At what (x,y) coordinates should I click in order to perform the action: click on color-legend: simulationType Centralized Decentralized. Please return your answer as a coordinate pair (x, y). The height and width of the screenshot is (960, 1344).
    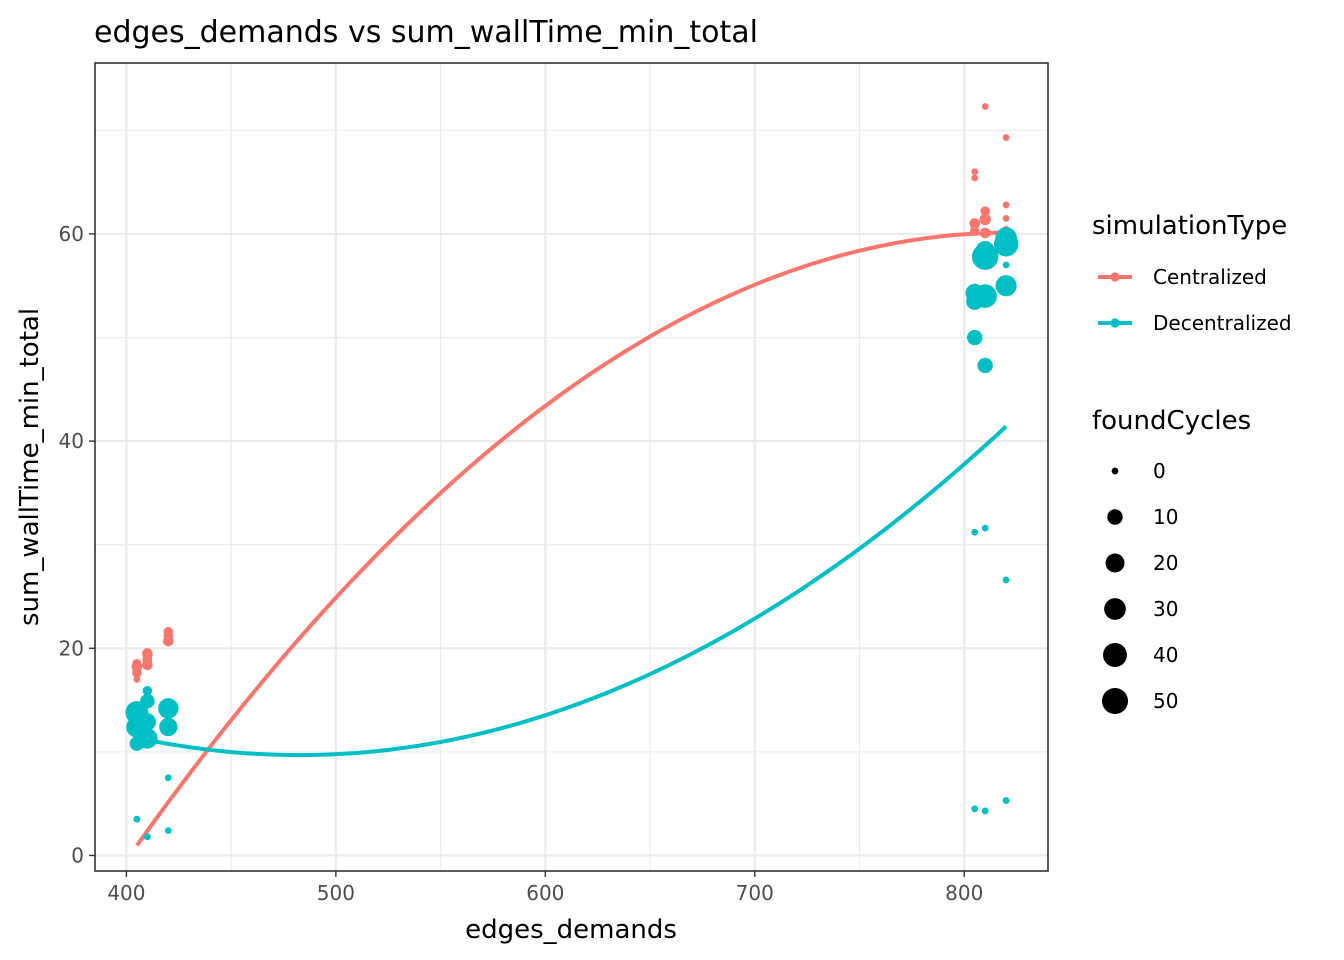
    Looking at the image, I should click on (1192, 273).